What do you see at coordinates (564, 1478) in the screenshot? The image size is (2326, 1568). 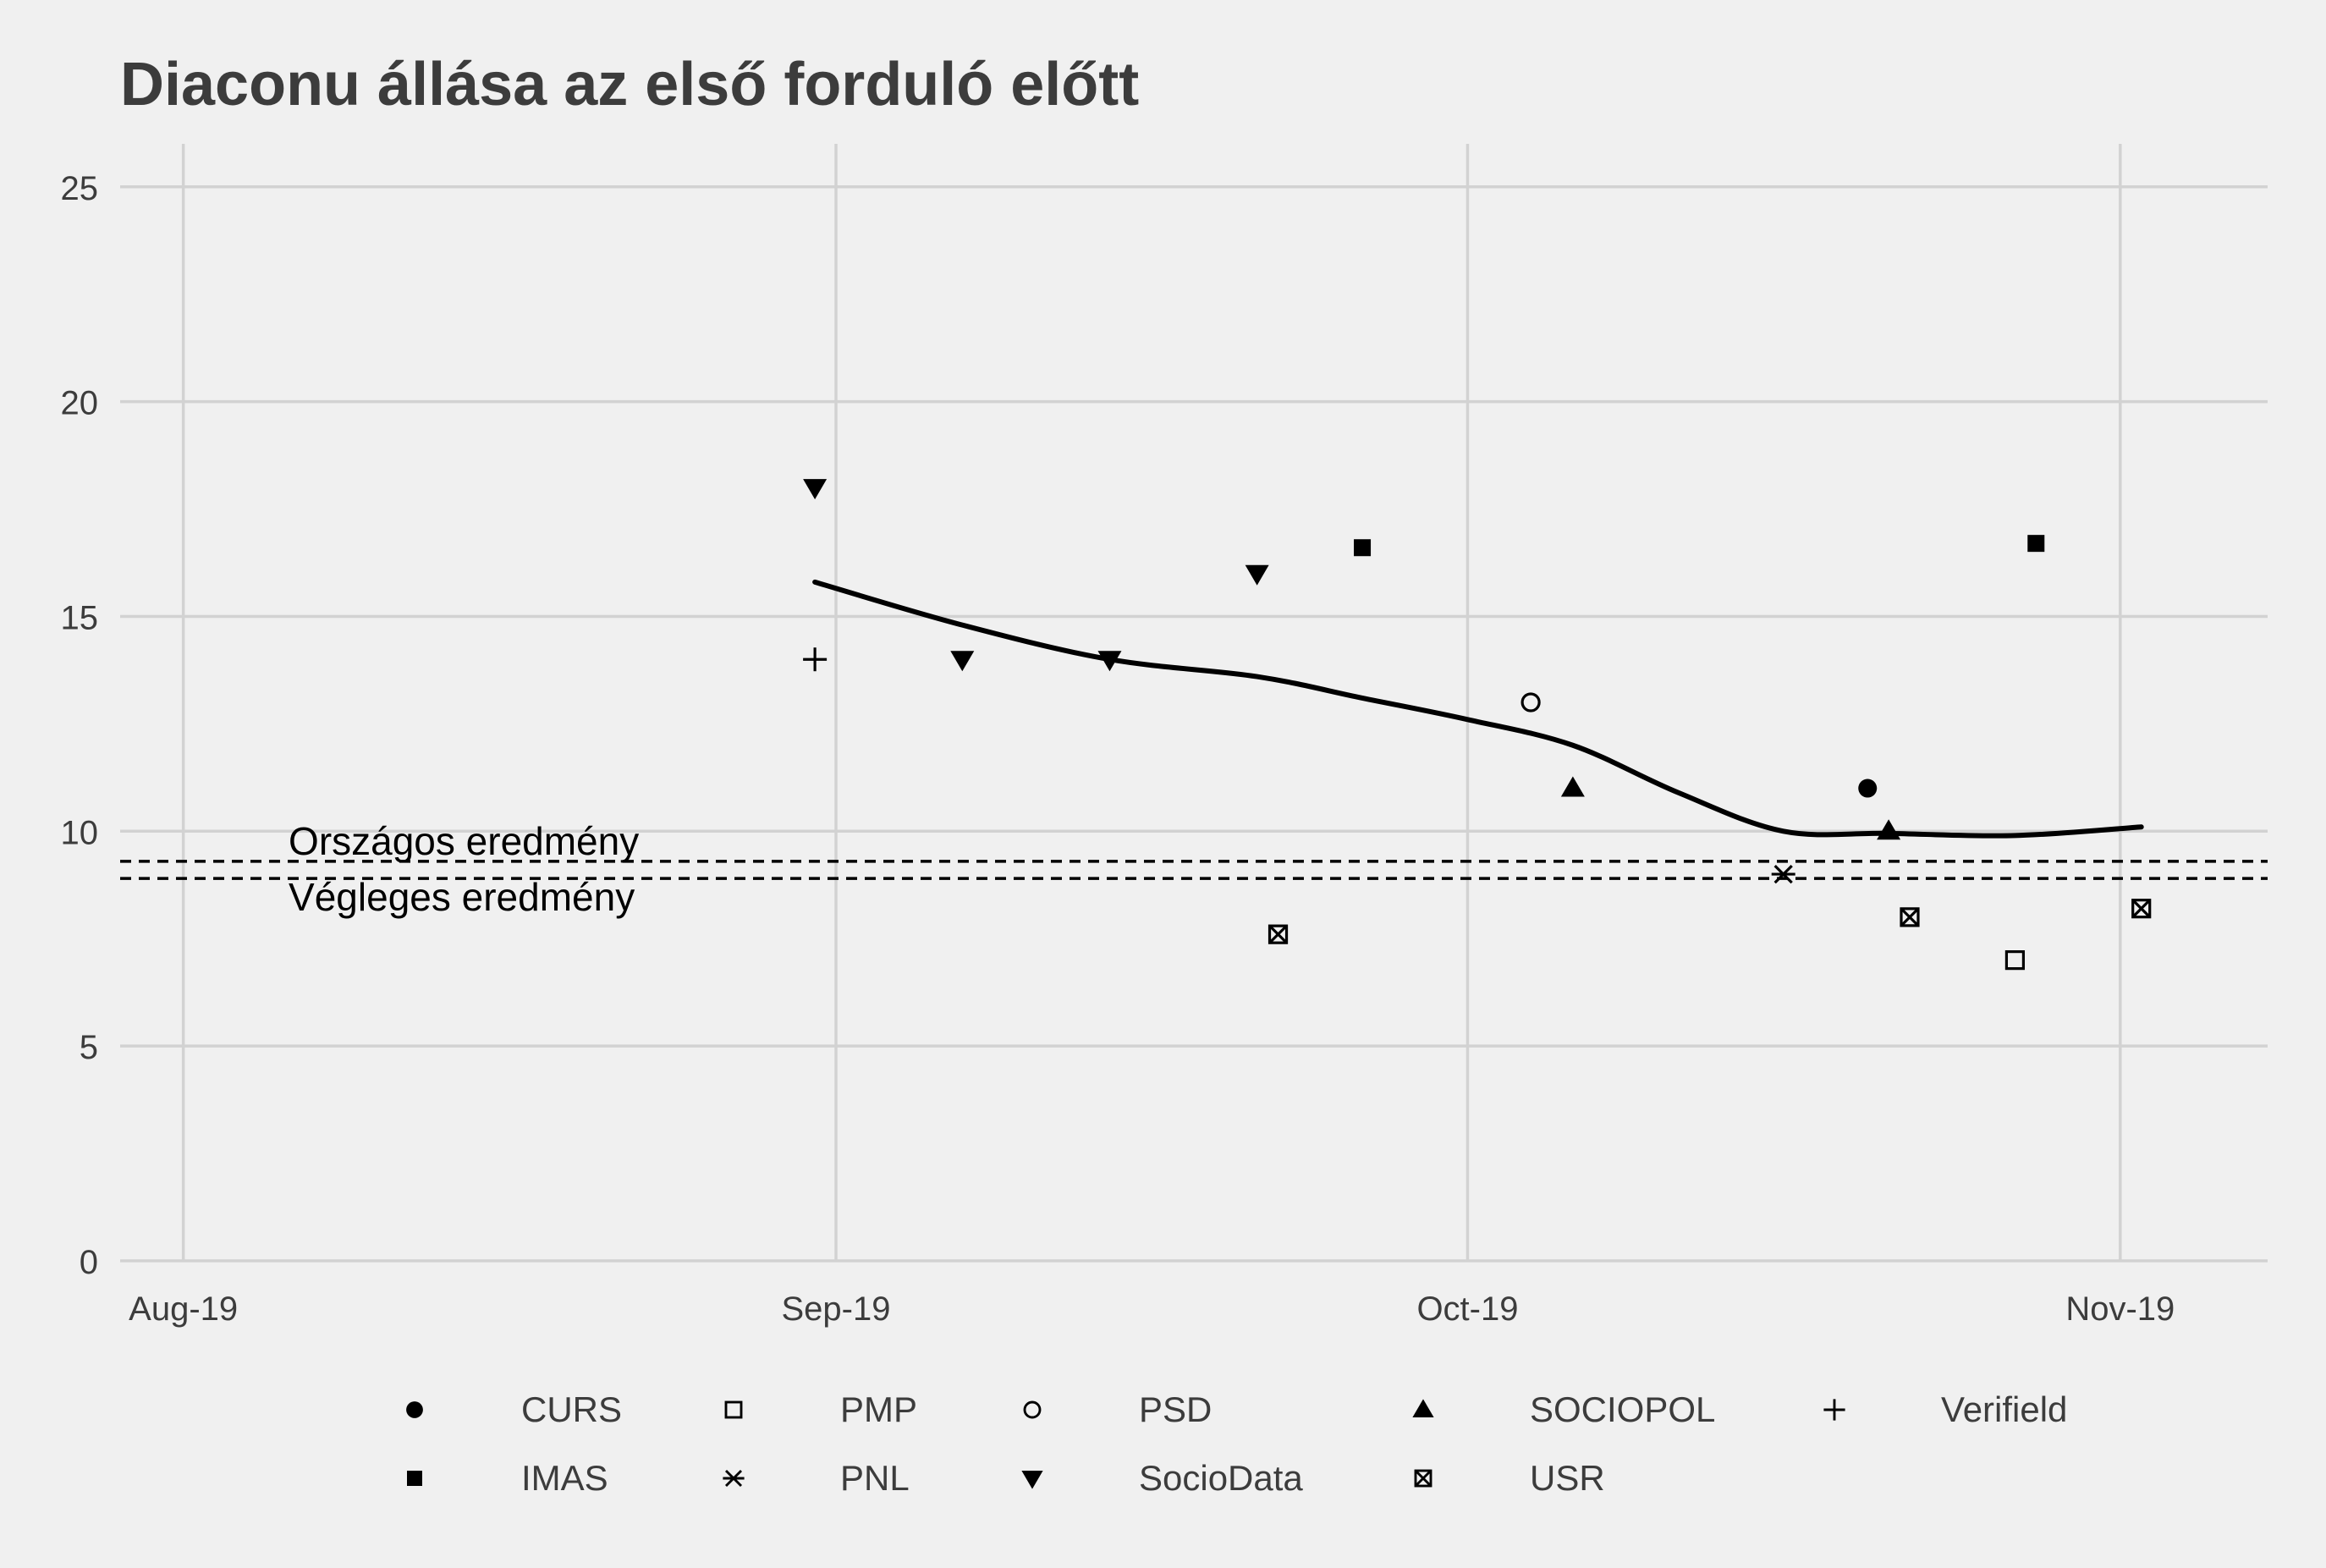 I see `legend-label: IMAS` at bounding box center [564, 1478].